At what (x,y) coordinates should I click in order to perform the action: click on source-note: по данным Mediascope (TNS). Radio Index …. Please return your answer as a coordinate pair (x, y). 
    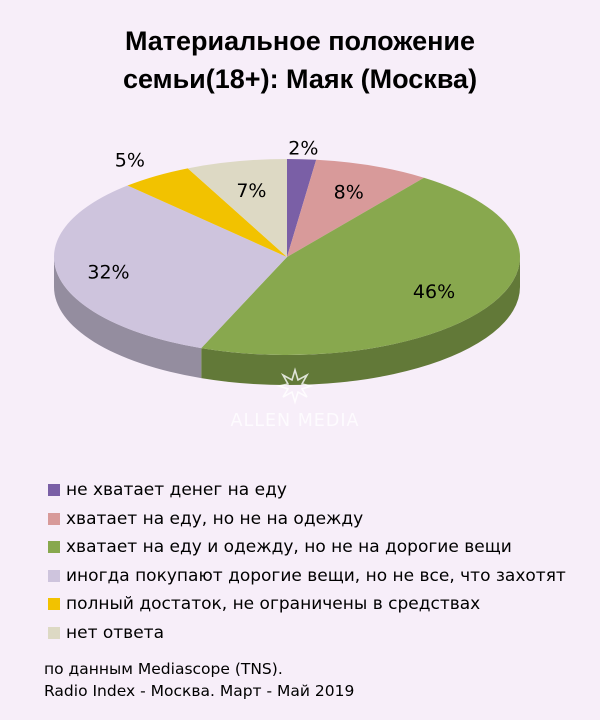
    Looking at the image, I should click on (199, 680).